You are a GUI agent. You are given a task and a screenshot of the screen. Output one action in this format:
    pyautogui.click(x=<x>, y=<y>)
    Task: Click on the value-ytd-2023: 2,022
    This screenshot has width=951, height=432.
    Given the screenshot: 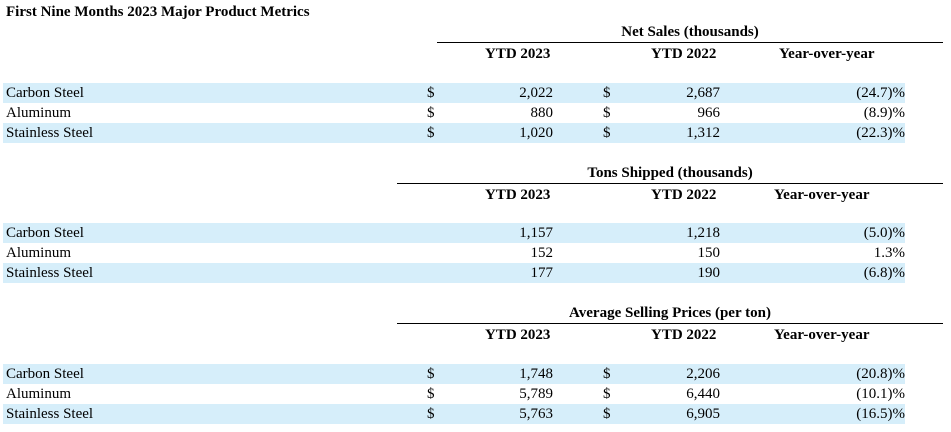 What is the action you would take?
    pyautogui.click(x=536, y=93)
    